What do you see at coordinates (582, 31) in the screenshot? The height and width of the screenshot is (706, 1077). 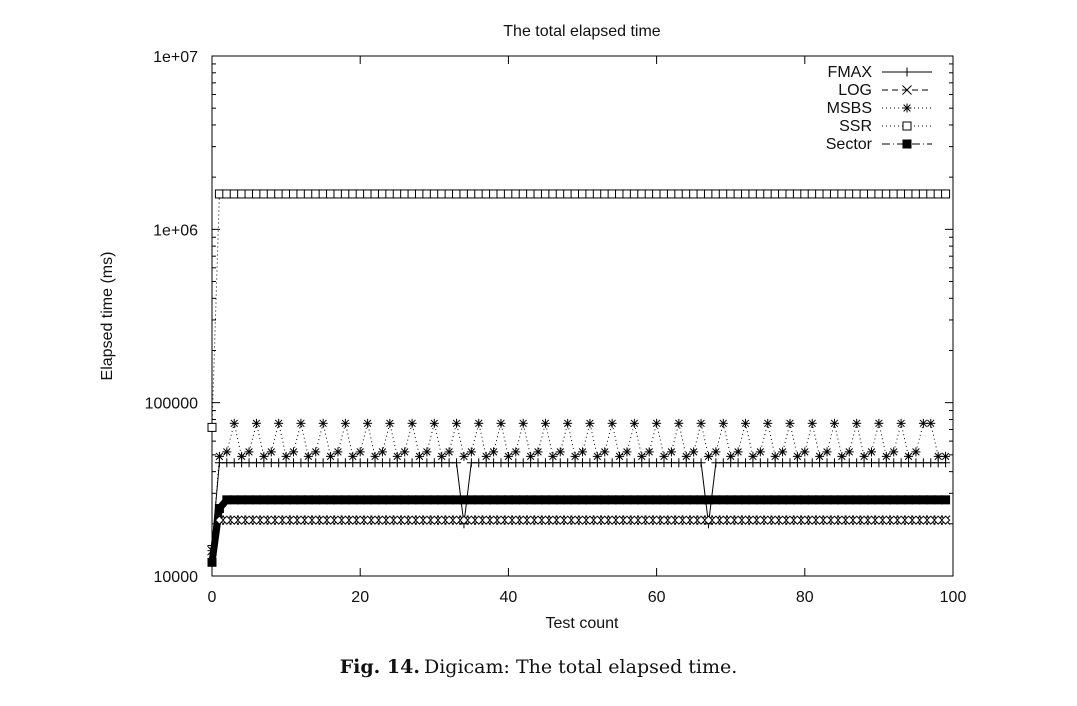 I see `chart-title: The total elapsed time` at bounding box center [582, 31].